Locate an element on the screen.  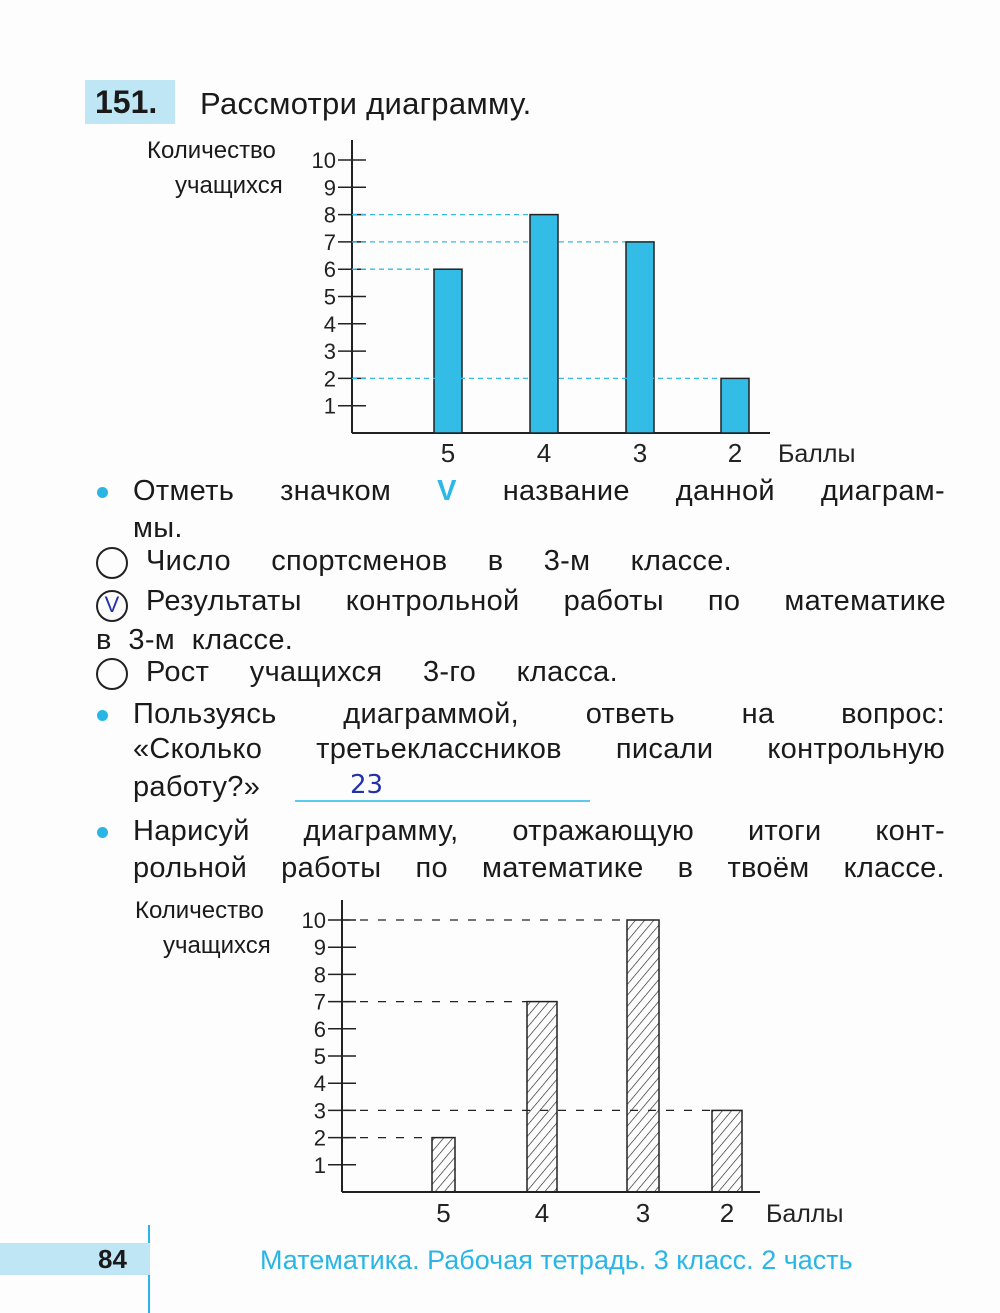
word: «Сколько is located at coordinates (198, 749).